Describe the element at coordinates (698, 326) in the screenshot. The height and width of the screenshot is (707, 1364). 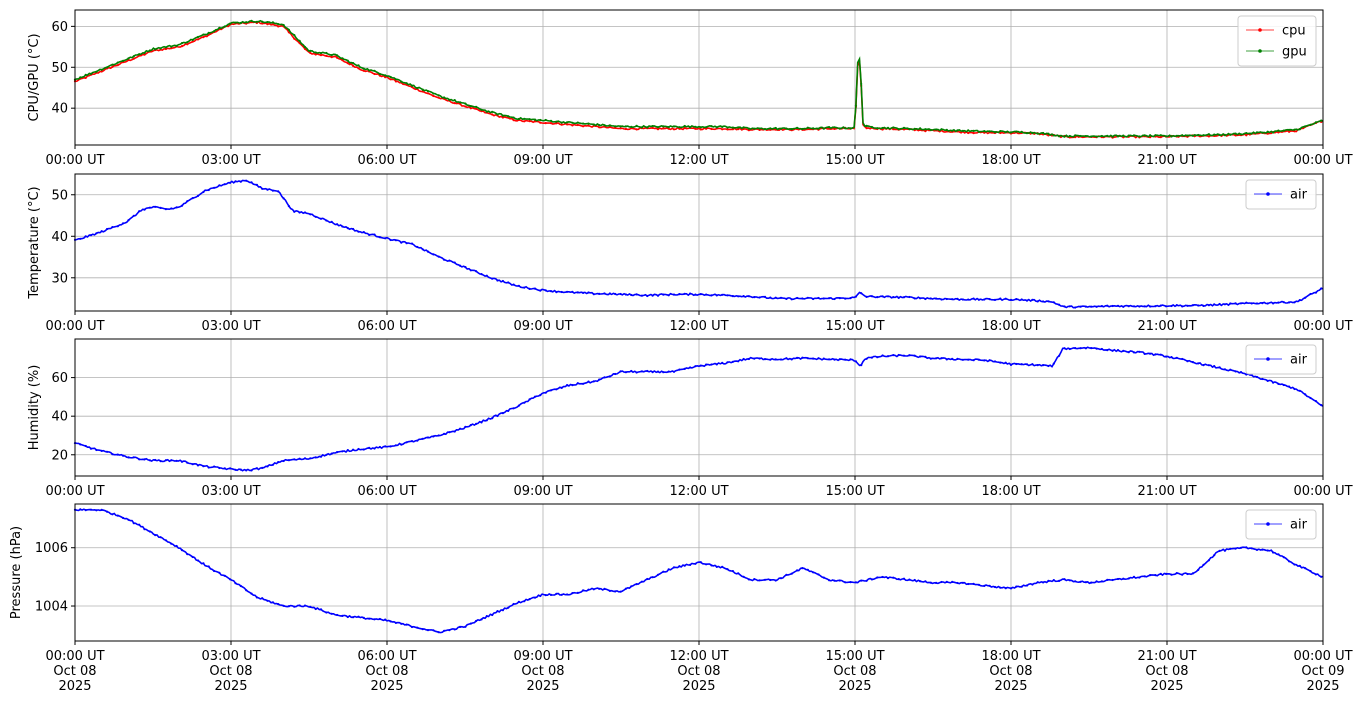
I see `x-tick-label: 12:00 UT` at that location.